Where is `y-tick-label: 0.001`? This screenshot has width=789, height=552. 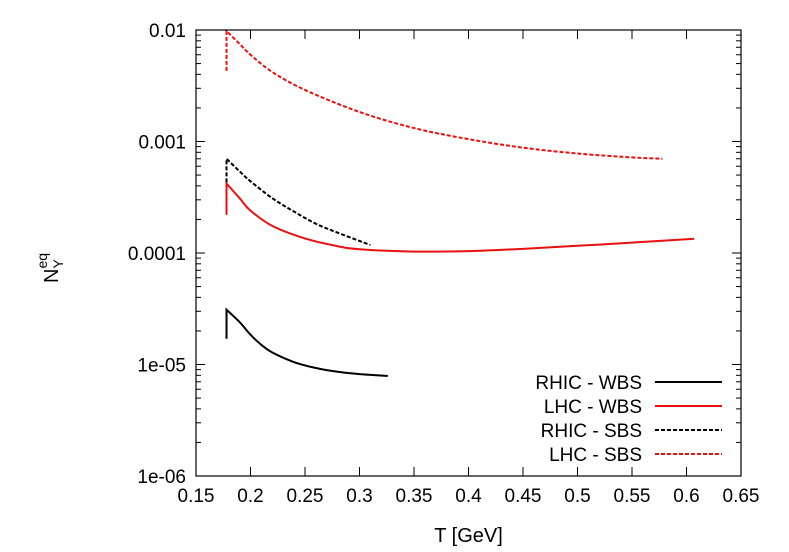
y-tick-label: 0.001 is located at coordinates (162, 143).